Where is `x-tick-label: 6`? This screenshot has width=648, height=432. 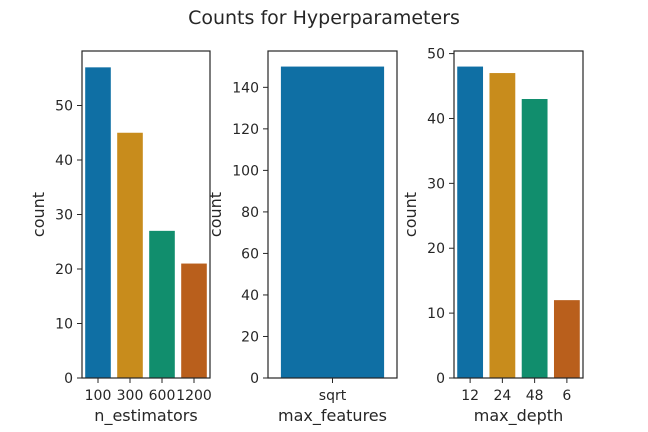
x-tick-label: 6 is located at coordinates (566, 396).